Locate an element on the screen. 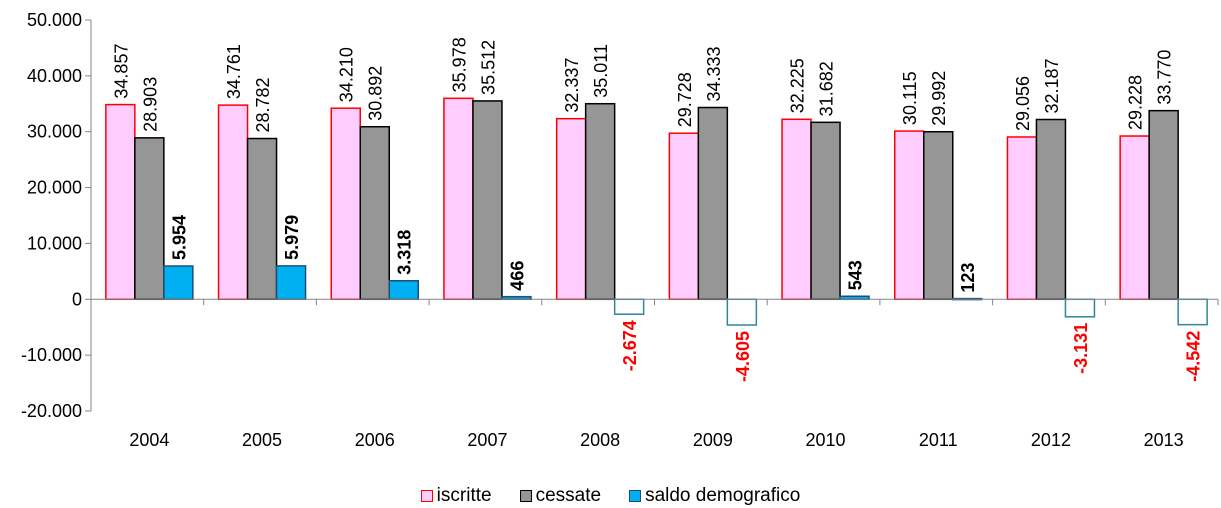  x-tick-label: 2004 is located at coordinates (149, 440).